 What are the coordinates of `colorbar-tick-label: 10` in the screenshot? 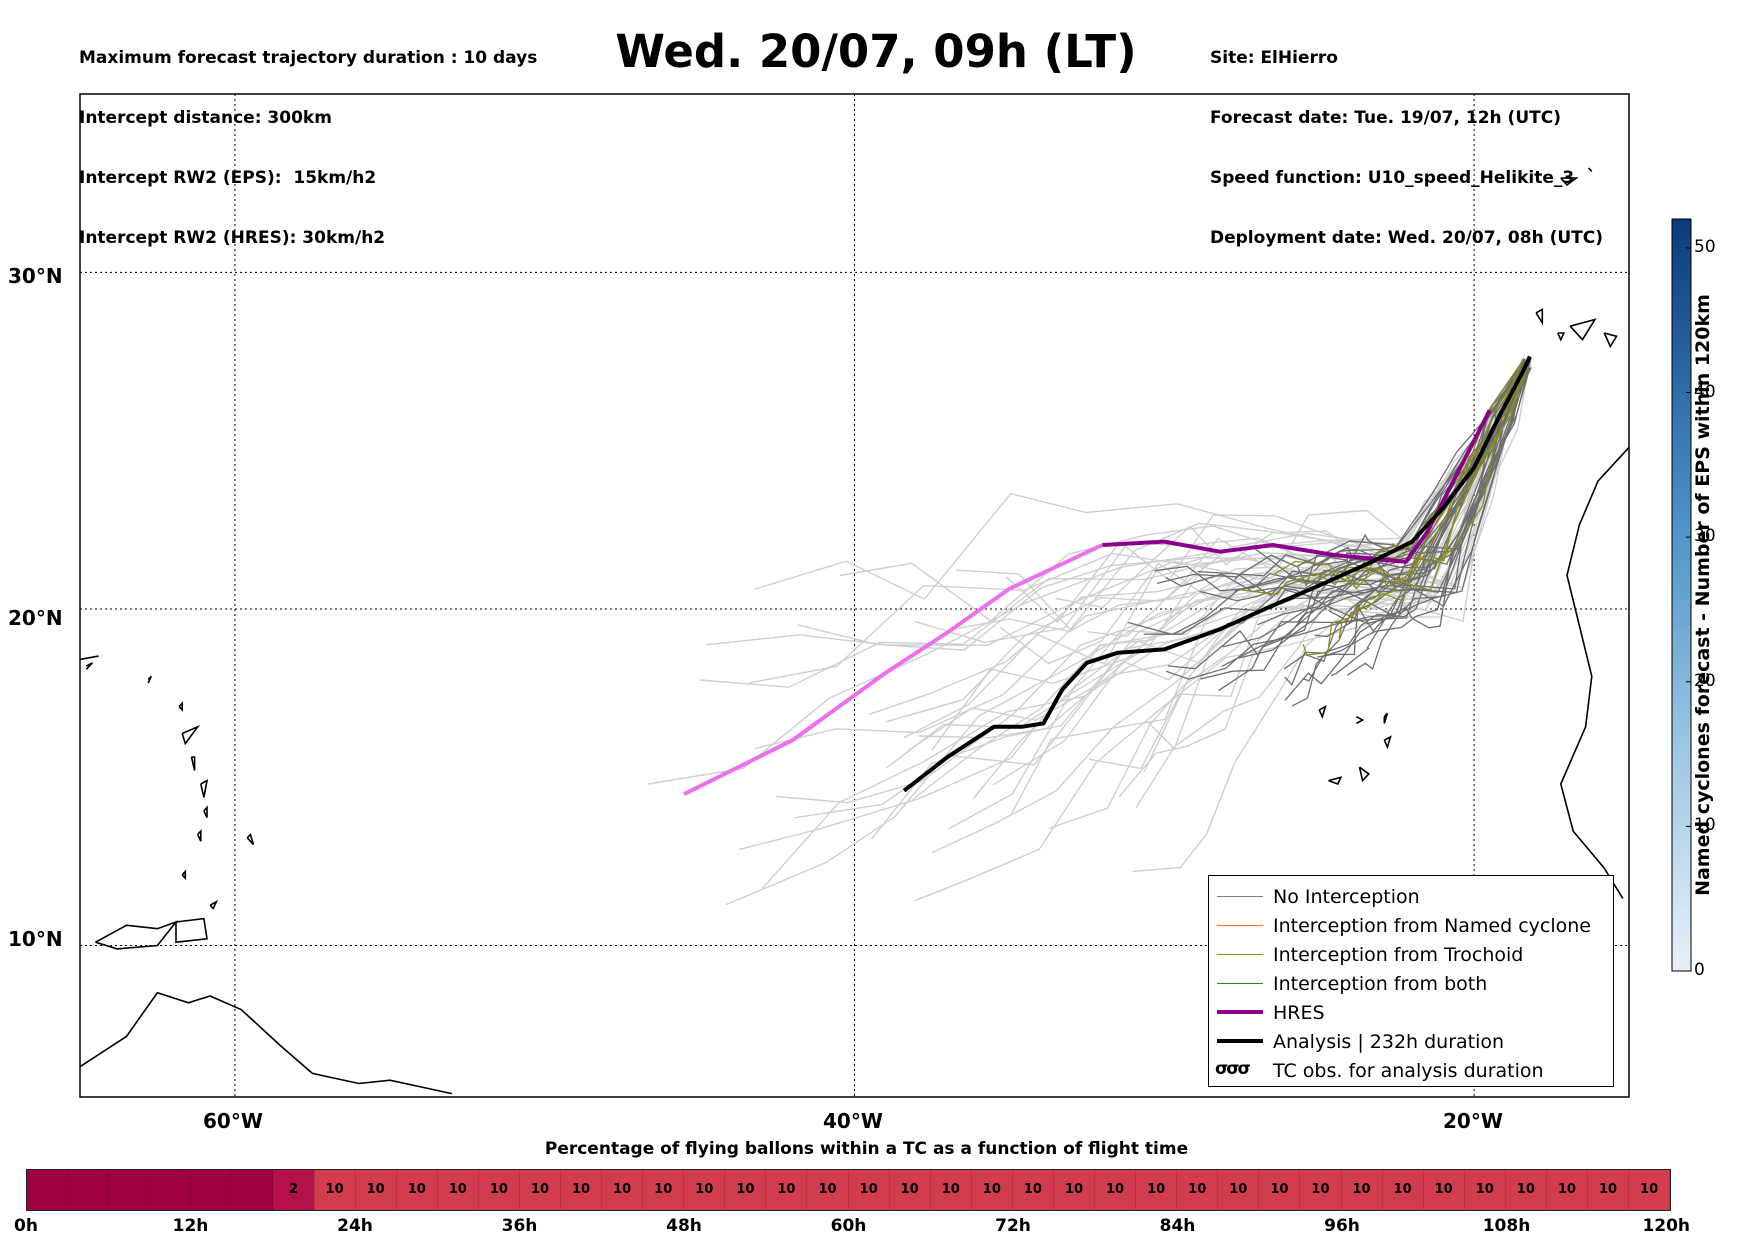 It's located at (1705, 825).